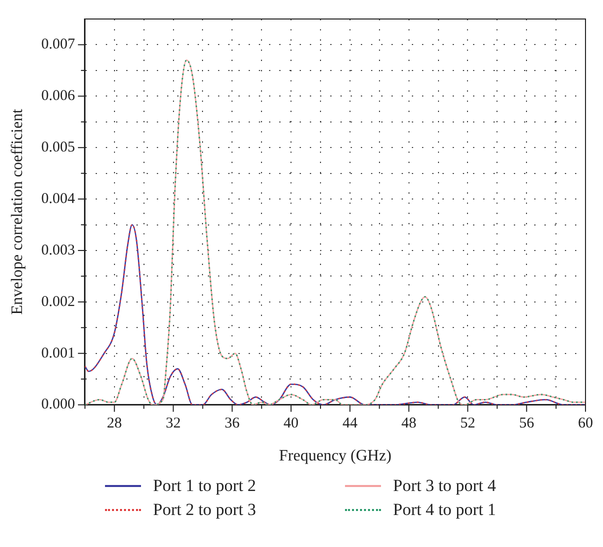 The width and height of the screenshot is (603, 547). What do you see at coordinates (58, 44) in the screenshot?
I see `y-tick-label: 0.007` at bounding box center [58, 44].